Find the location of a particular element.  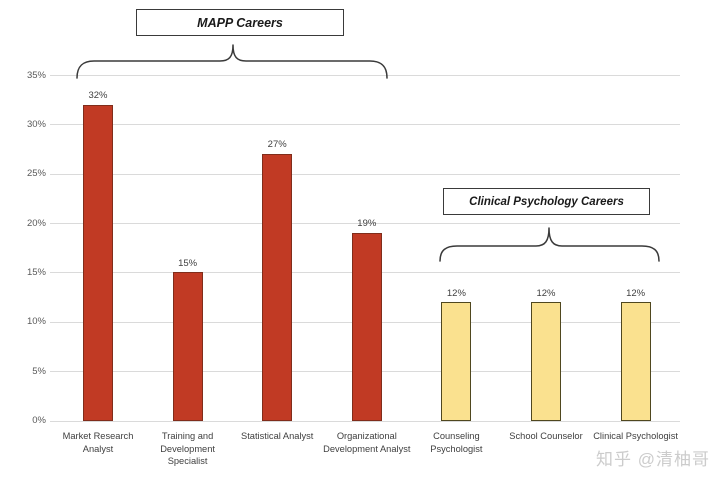

x-axis-category-label: Training and Development Specialist is located at coordinates (187, 449).